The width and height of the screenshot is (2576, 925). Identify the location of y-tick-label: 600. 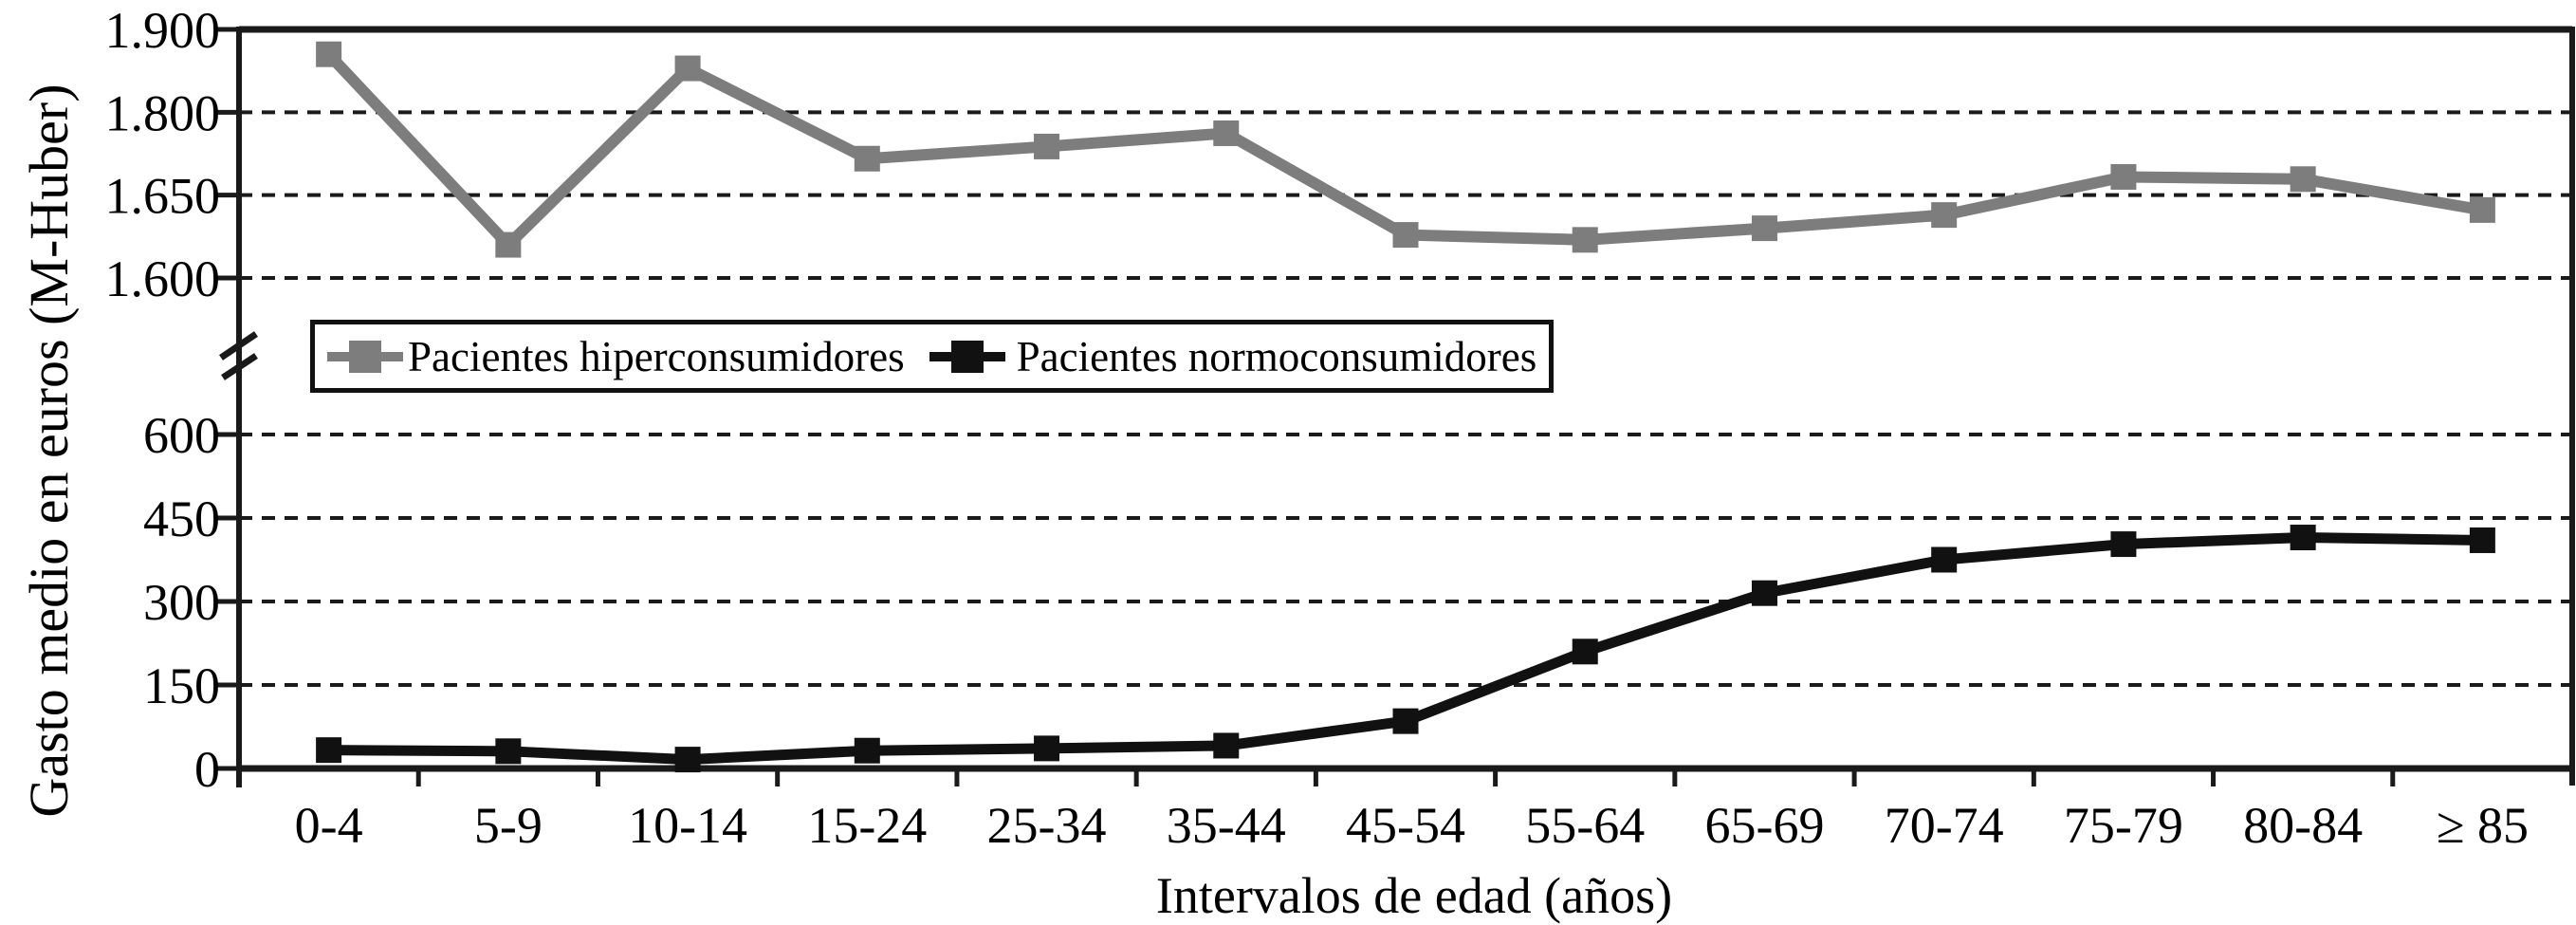
(181, 435).